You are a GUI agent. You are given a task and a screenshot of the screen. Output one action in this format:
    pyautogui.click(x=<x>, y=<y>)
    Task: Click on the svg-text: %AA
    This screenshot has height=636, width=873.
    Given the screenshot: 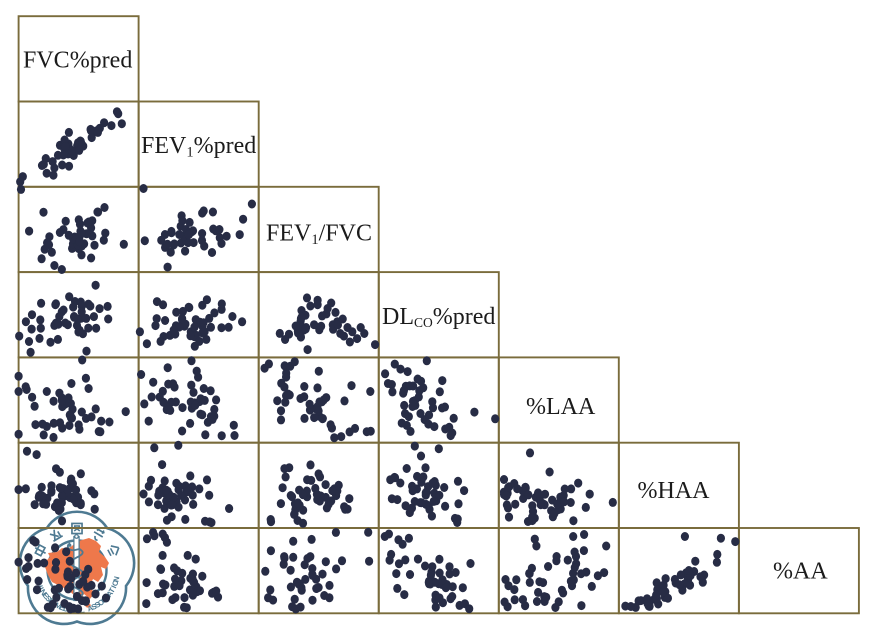 What is the action you would take?
    pyautogui.click(x=800, y=572)
    